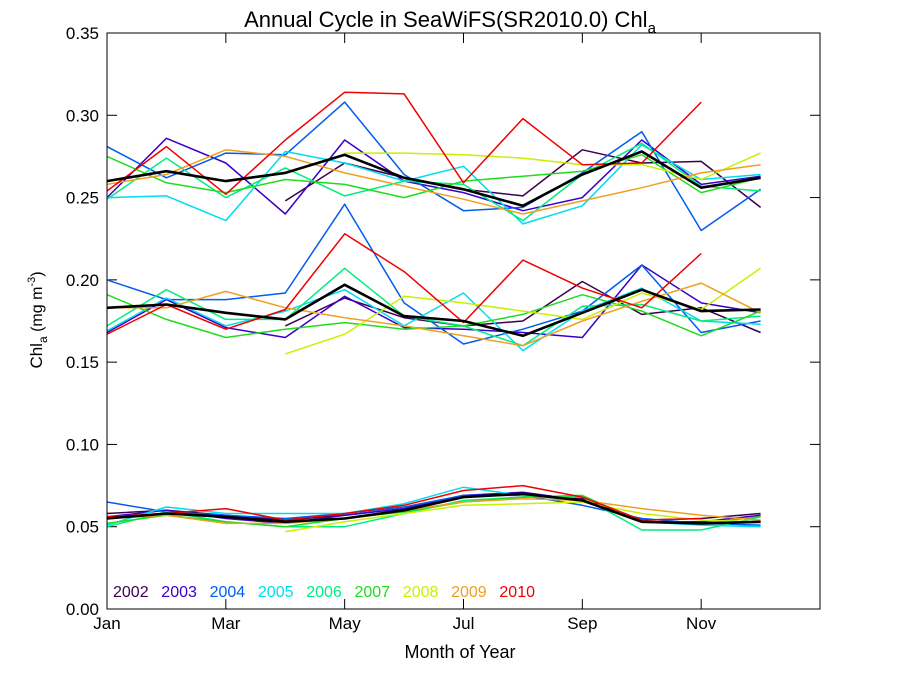 The width and height of the screenshot is (900, 675). Describe the element at coordinates (228, 592) in the screenshot. I see `legend-item-2004: 2004` at that location.